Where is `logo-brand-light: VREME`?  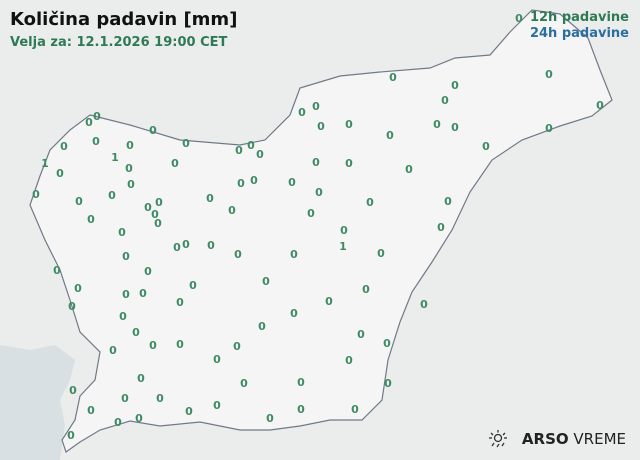 logo-brand-light: VREME is located at coordinates (599, 439).